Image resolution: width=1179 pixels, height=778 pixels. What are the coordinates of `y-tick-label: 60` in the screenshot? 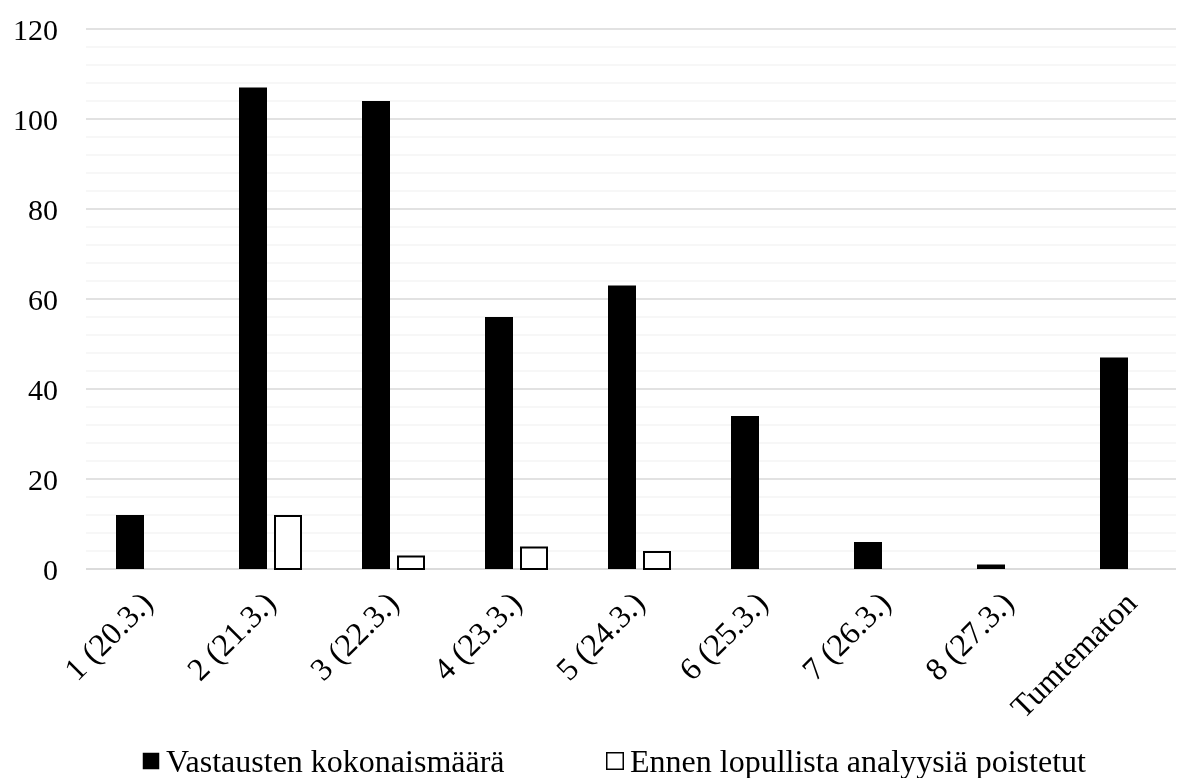 It's located at (43, 299).